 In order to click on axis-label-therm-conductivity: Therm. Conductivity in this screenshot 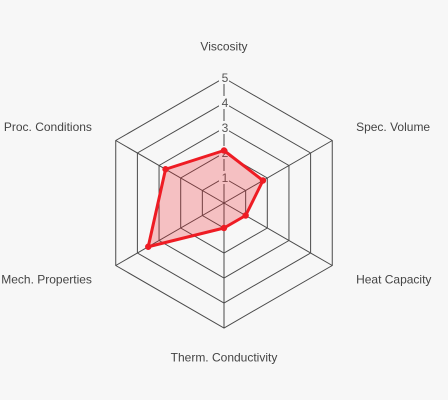, I will do `click(224, 358)`.